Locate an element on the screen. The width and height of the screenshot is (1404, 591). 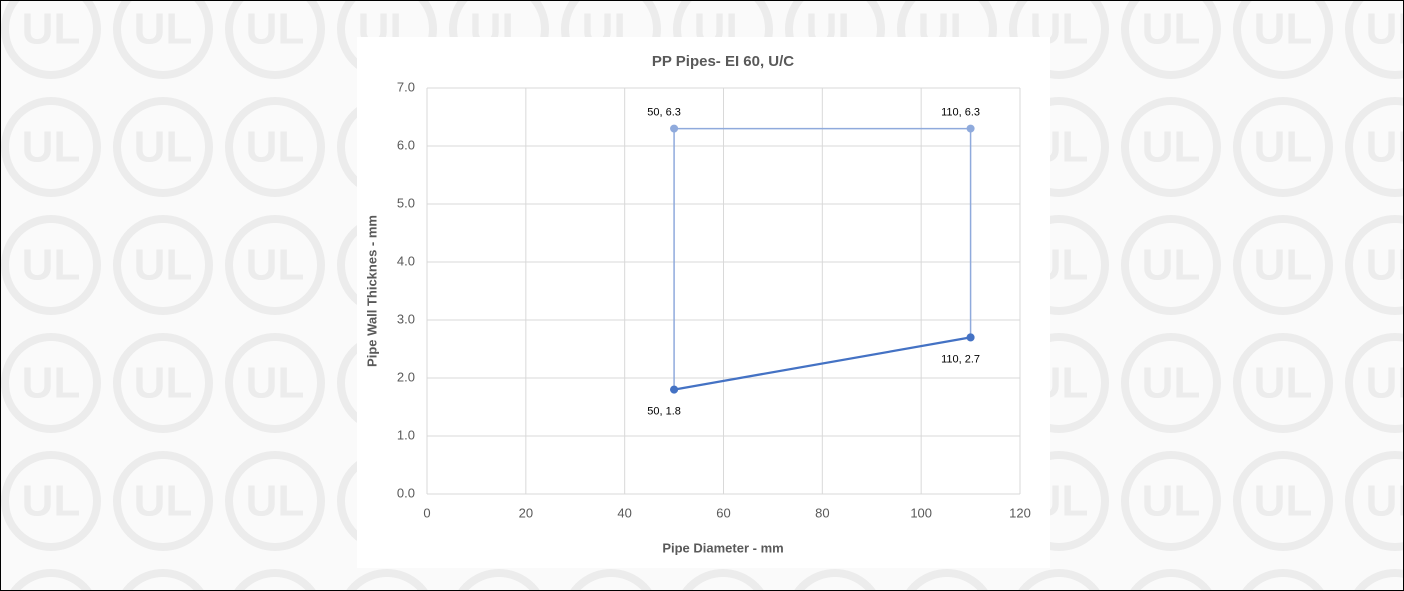
y-tick-label: 3.0 is located at coordinates (406, 318).